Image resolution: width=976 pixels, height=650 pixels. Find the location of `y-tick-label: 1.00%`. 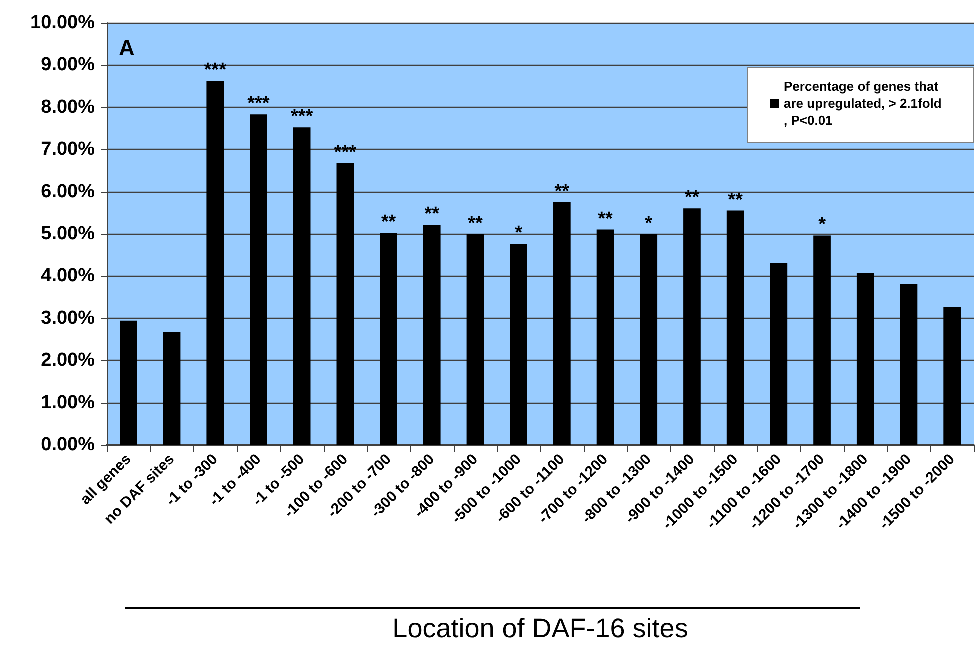

y-tick-label: 1.00% is located at coordinates (68, 403).